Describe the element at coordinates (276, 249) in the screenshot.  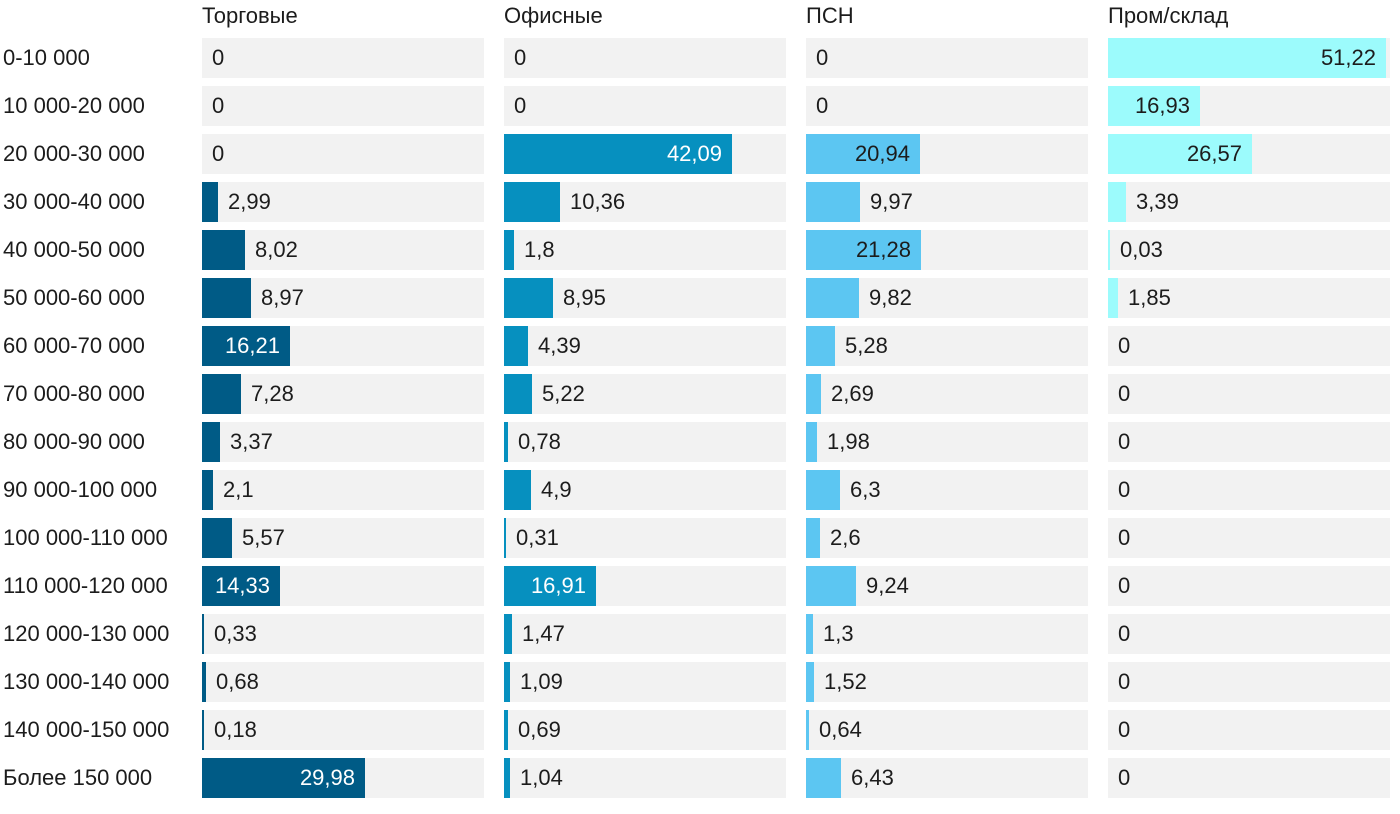
I see `value-label: 8,02` at that location.